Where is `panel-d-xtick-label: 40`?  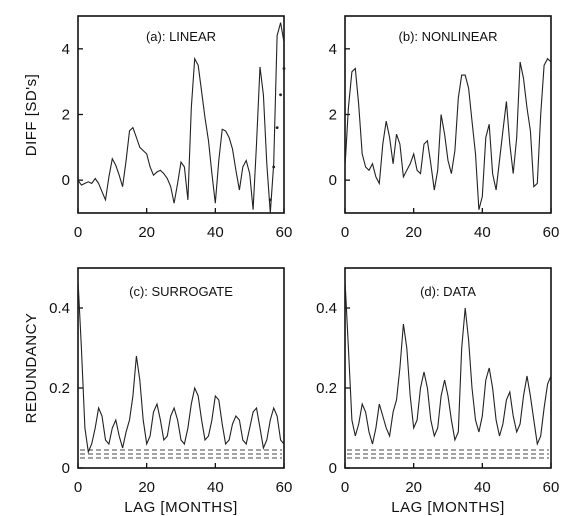
panel-d-xtick-label: 40 is located at coordinates (482, 487).